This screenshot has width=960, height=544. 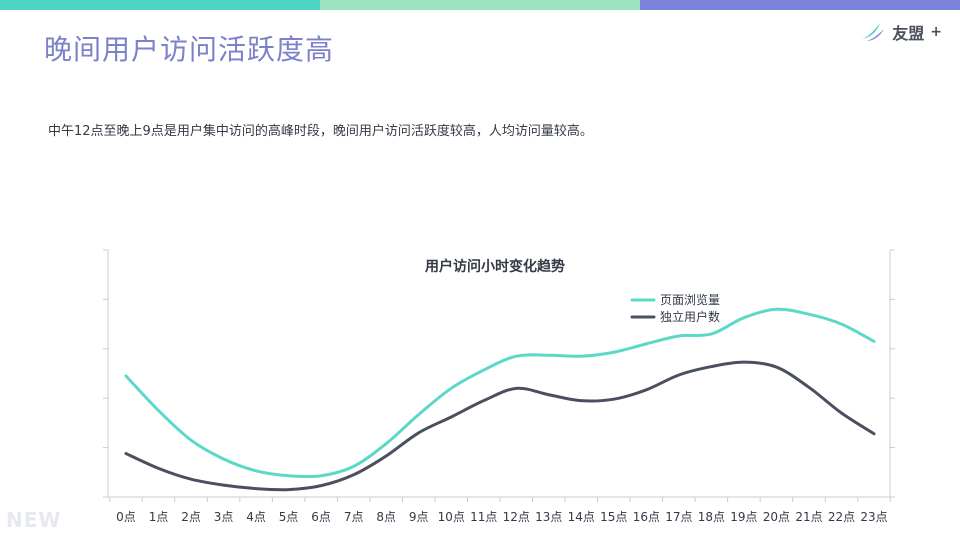 I want to click on x-tick-label: 4点, so click(x=256, y=517).